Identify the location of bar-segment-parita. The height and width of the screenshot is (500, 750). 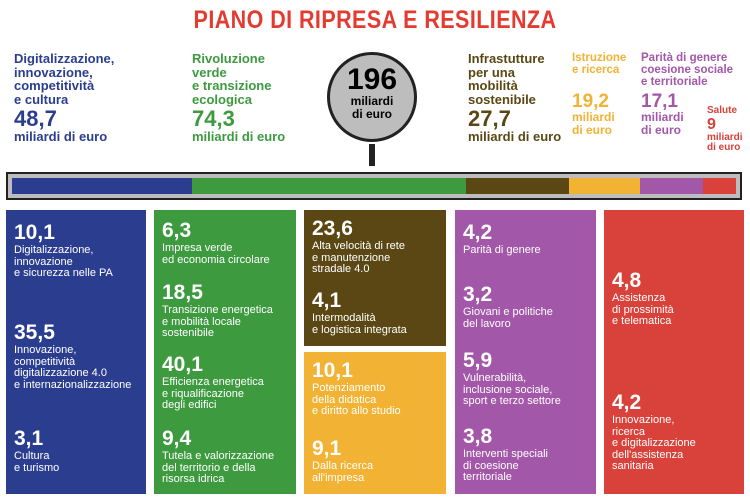
(671, 186).